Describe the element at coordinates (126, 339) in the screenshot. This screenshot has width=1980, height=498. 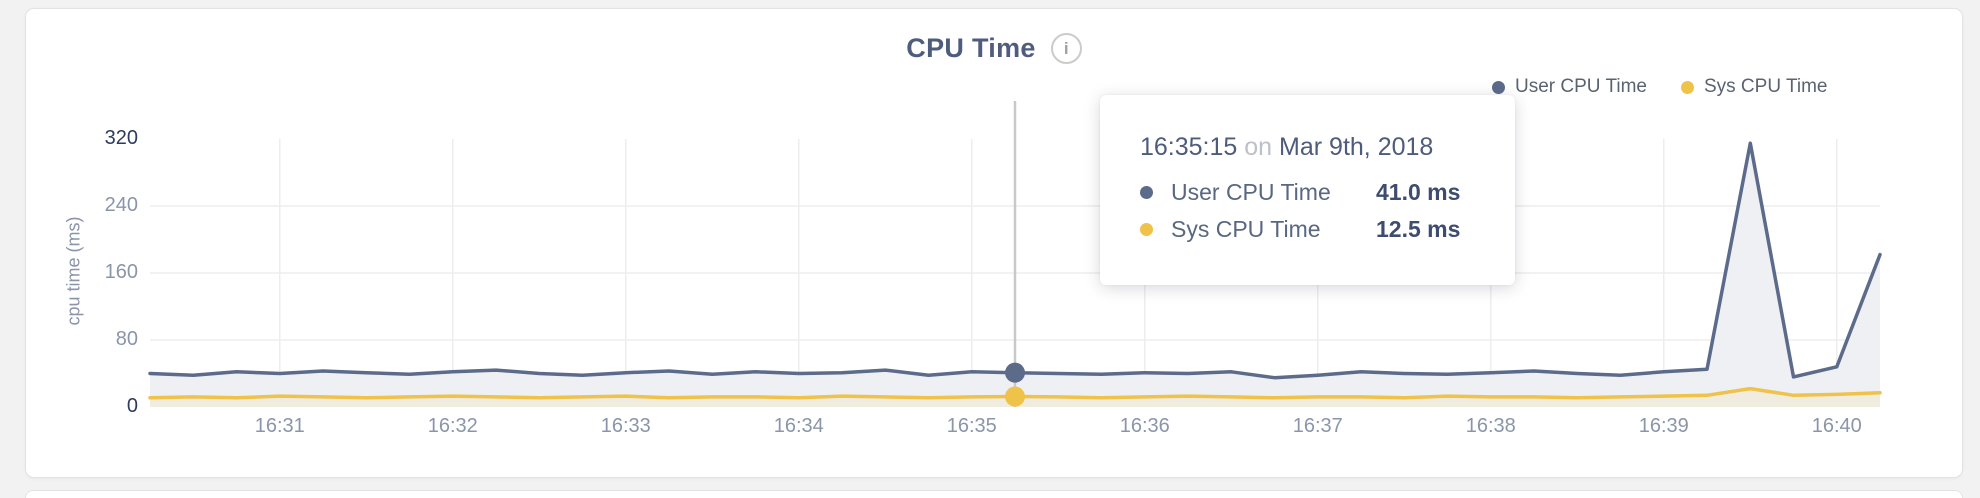
I see `y-tick-80: 80` at that location.